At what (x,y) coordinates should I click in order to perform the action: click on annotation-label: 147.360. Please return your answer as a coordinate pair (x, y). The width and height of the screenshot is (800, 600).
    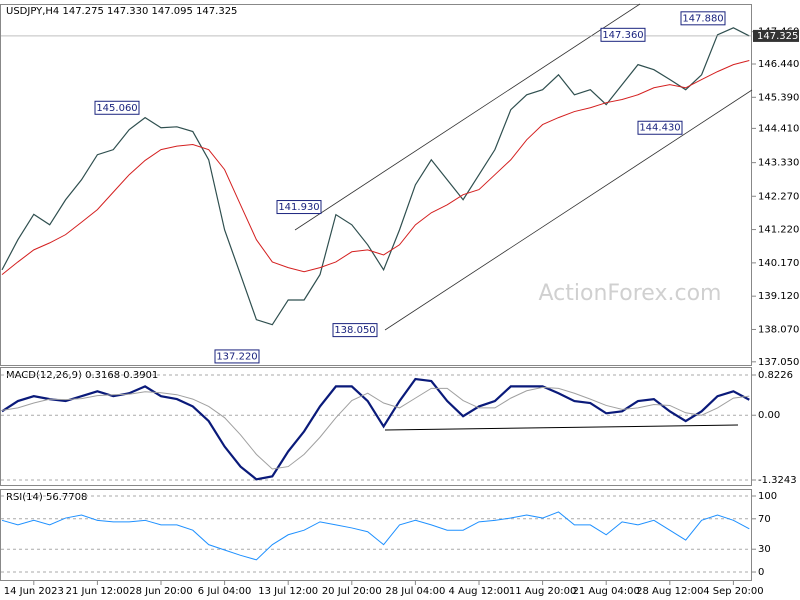
    Looking at the image, I should click on (622, 35).